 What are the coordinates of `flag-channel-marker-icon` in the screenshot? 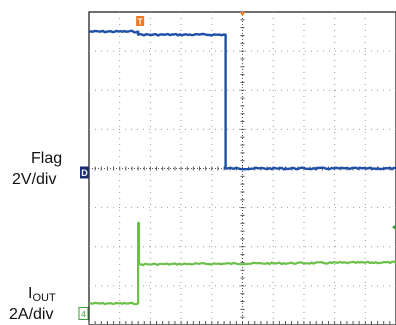 It's located at (84, 172).